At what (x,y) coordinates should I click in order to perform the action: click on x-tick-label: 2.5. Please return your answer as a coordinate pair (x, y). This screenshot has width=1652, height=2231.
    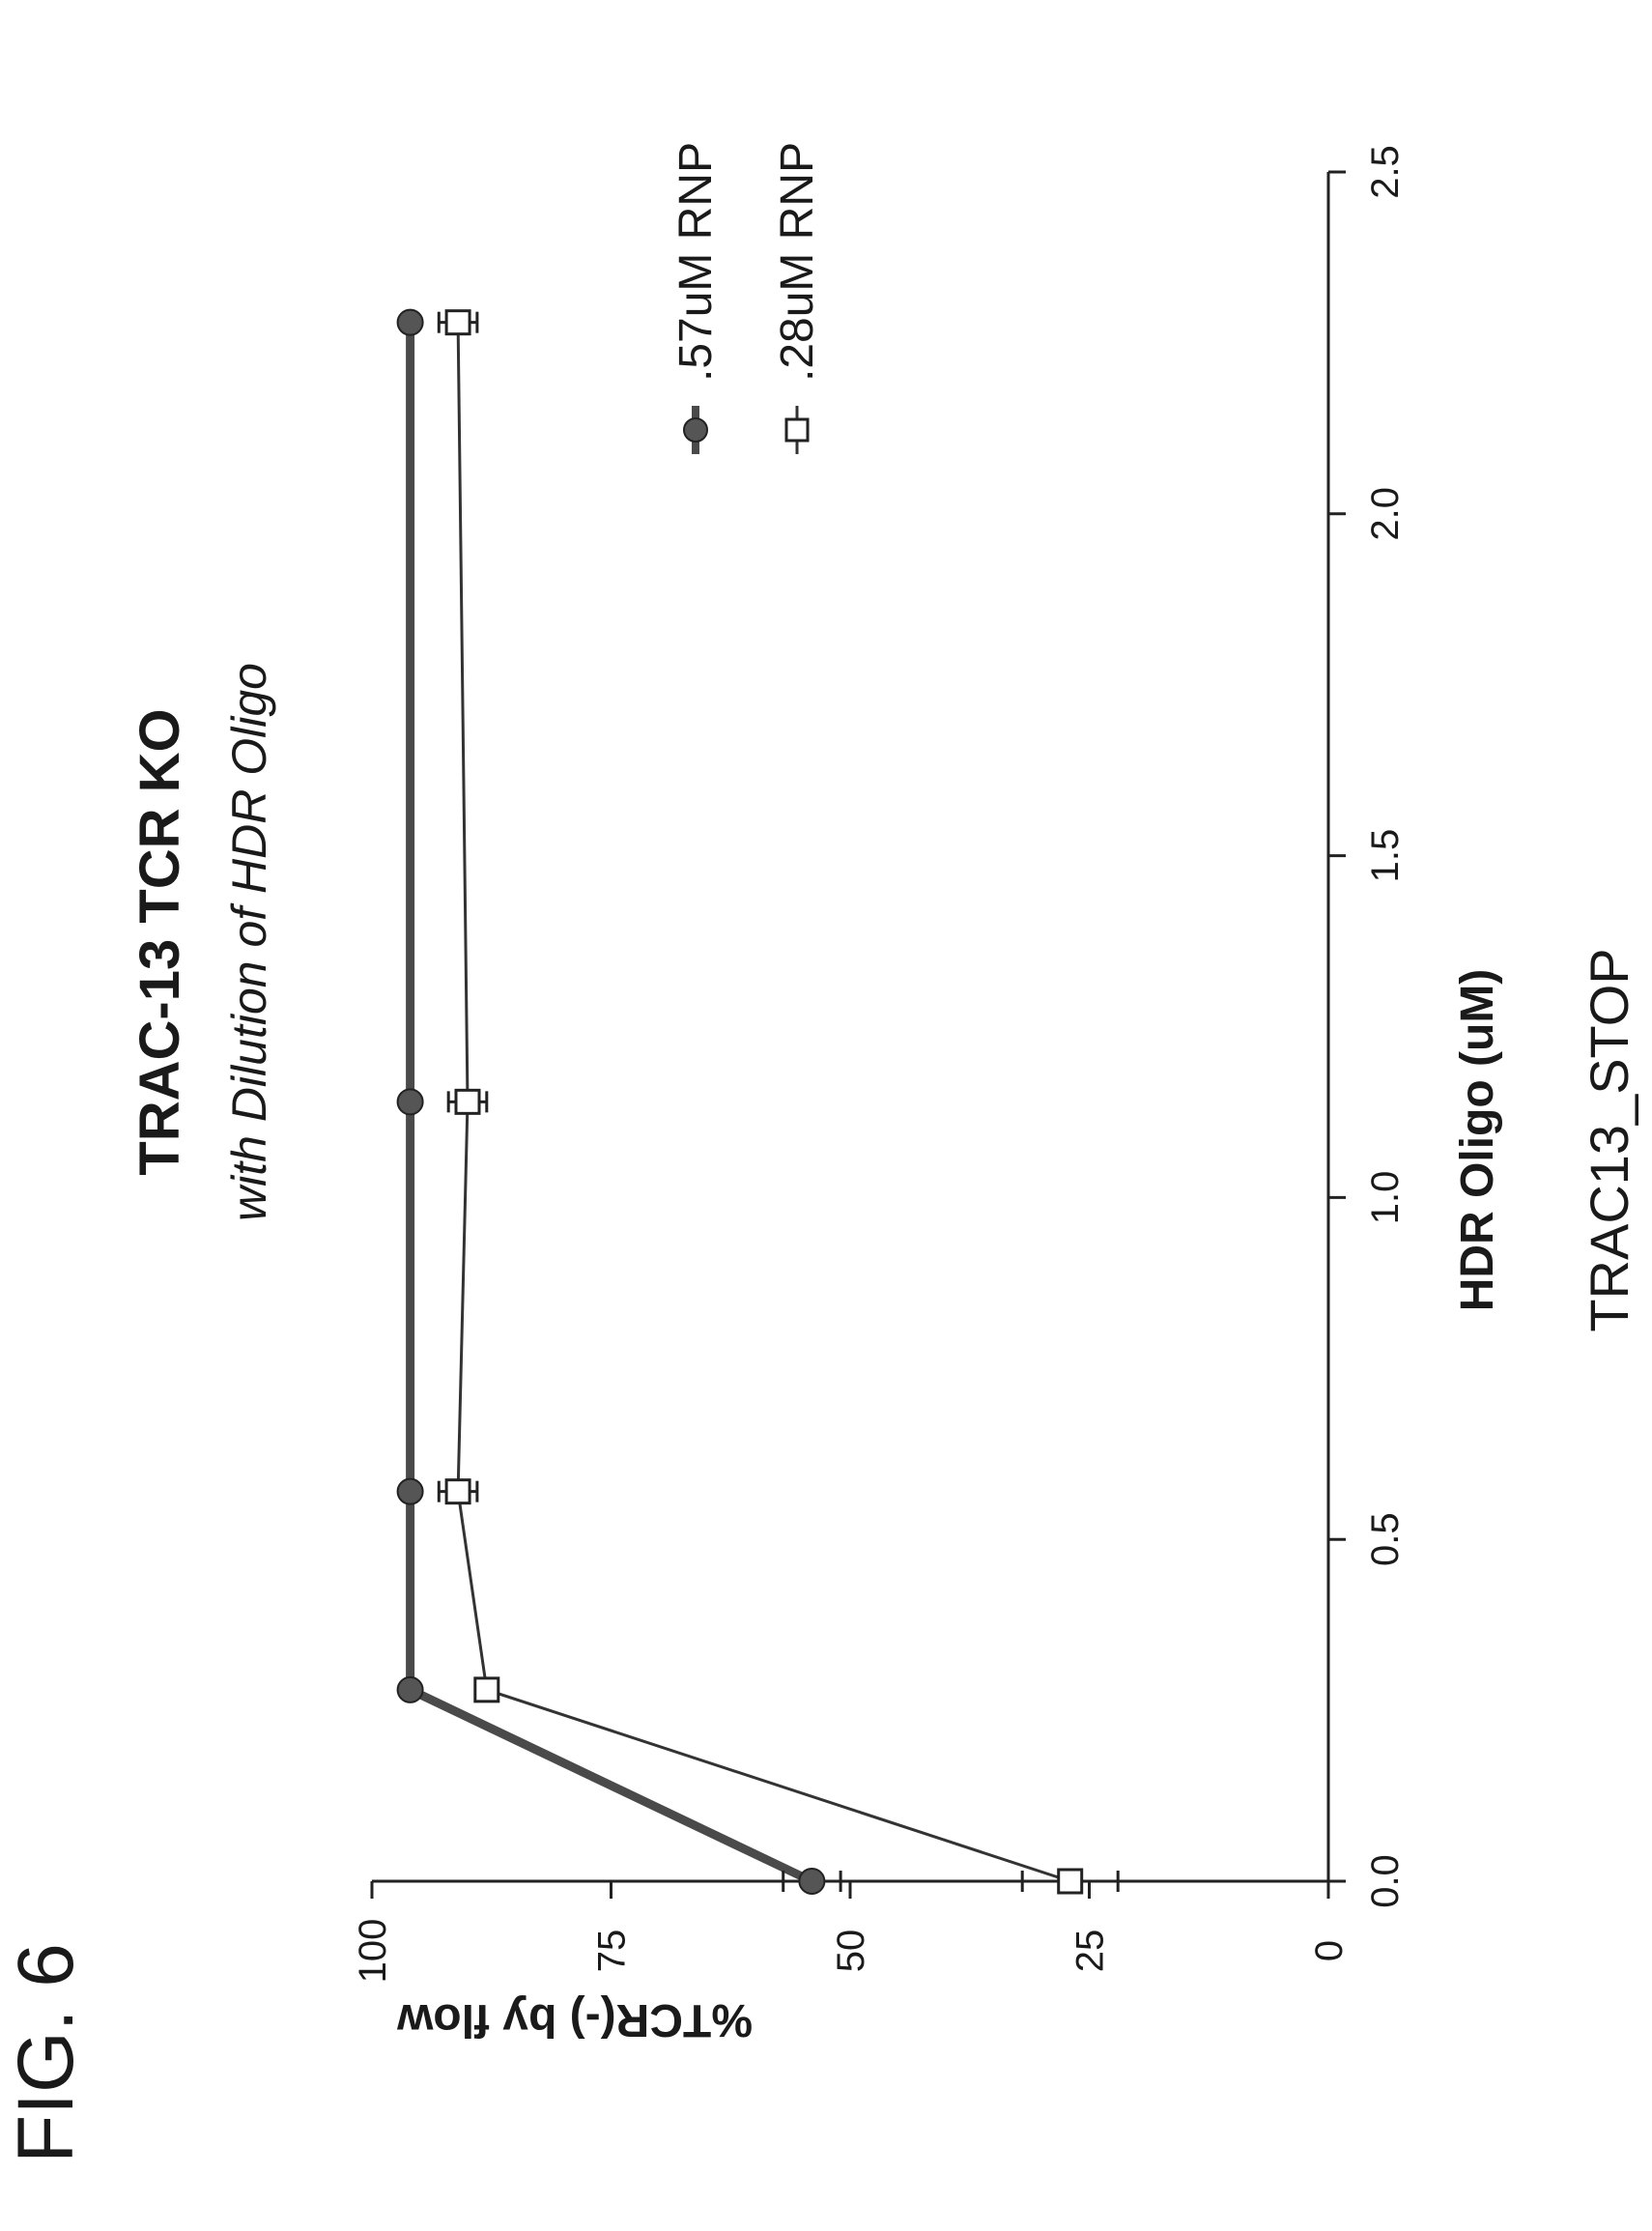
    Looking at the image, I should click on (1385, 172).